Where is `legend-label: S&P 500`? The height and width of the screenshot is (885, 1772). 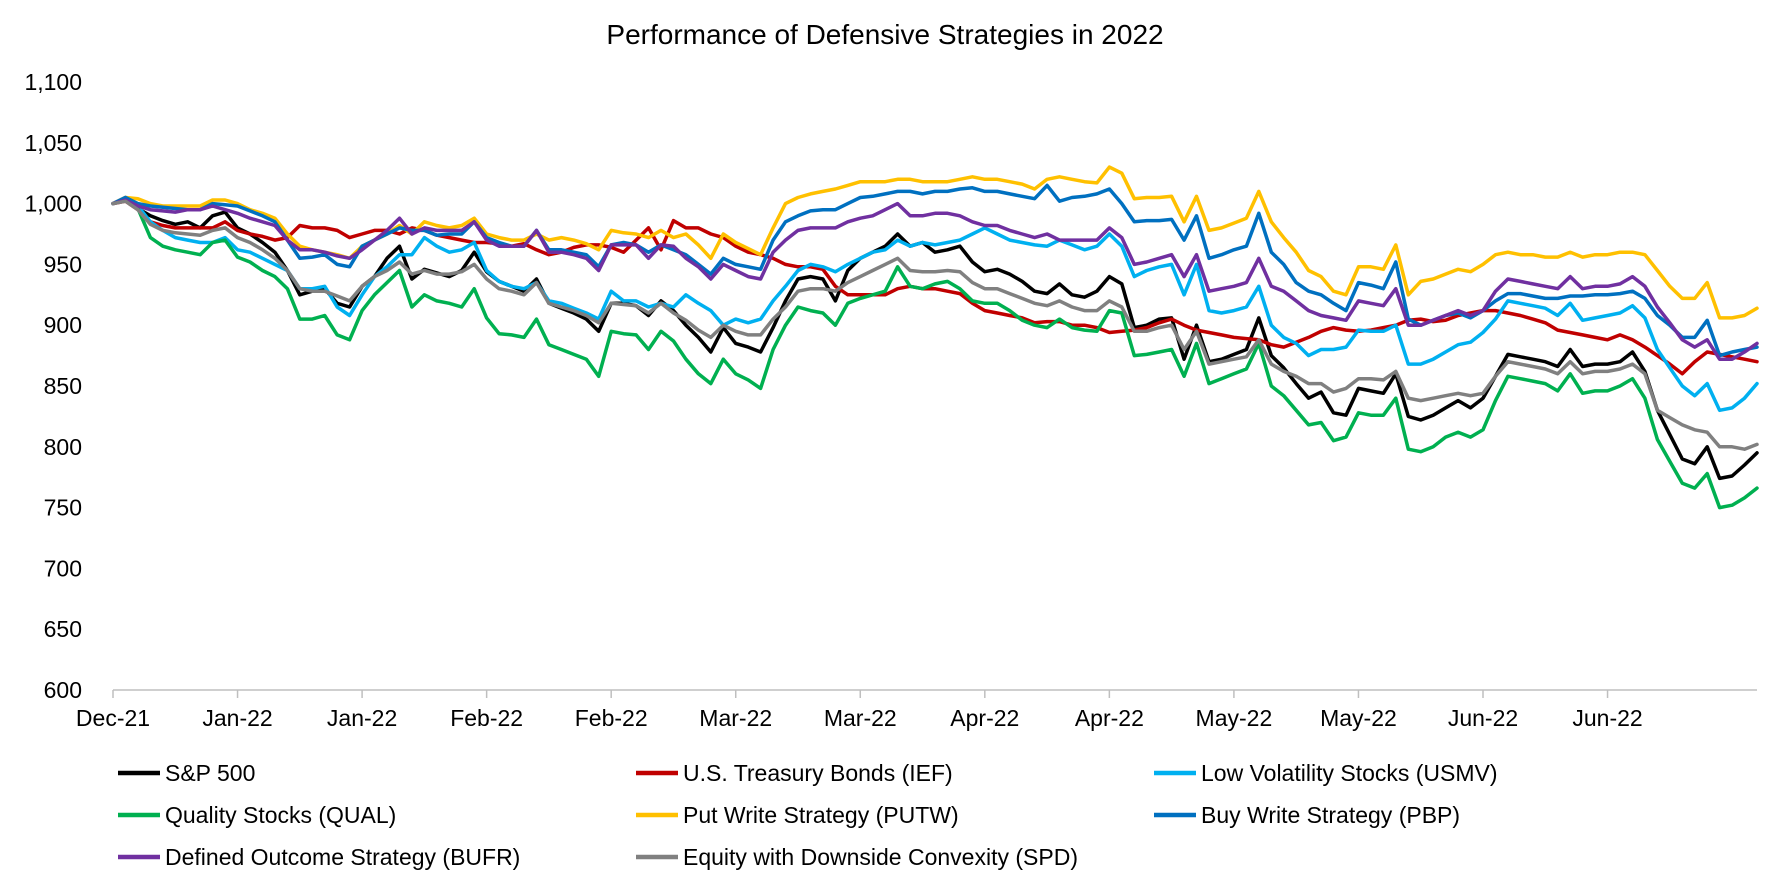
legend-label: S&P 500 is located at coordinates (210, 773).